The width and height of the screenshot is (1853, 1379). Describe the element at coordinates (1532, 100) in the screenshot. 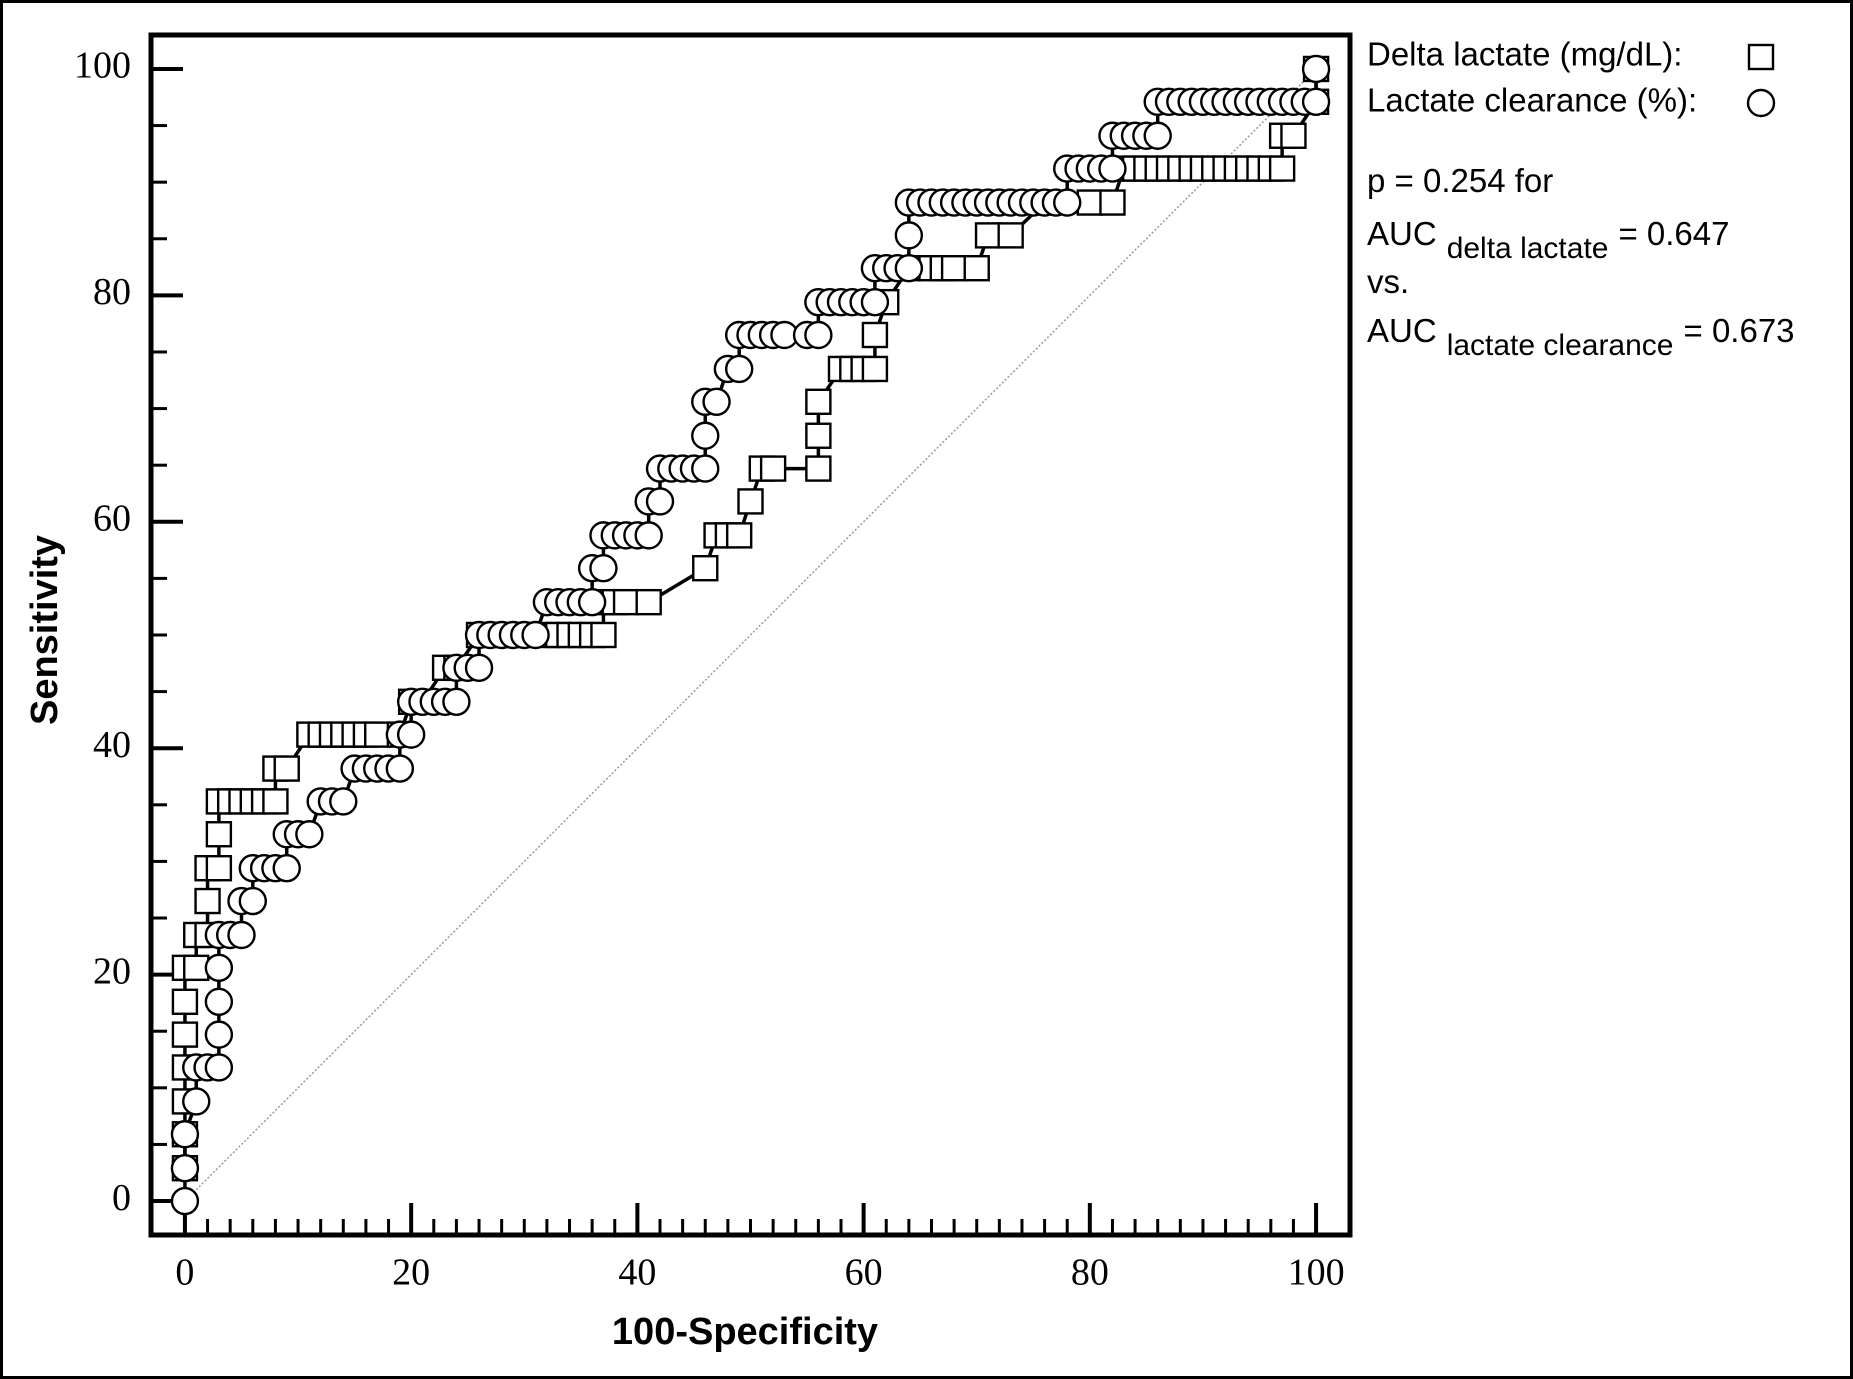

I see `legend-label: Lactate clearance (%):` at that location.